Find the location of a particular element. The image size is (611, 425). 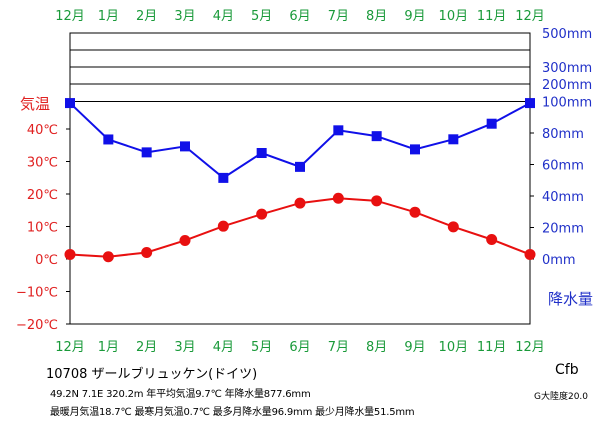

temperature-tick-label: 30℃ is located at coordinates (42, 163).